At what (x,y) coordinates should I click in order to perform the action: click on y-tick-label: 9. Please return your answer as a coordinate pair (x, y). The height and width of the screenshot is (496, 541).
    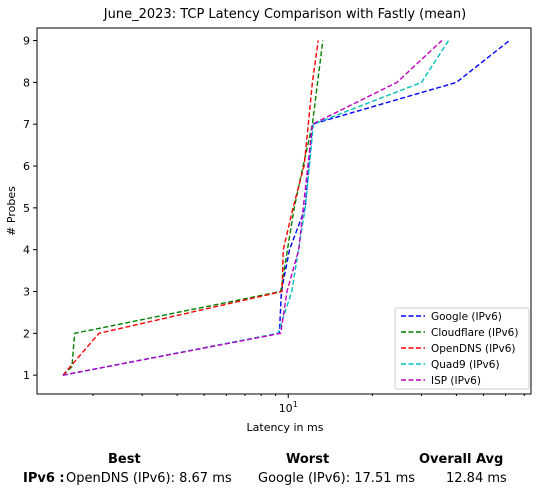
    Looking at the image, I should click on (26, 41).